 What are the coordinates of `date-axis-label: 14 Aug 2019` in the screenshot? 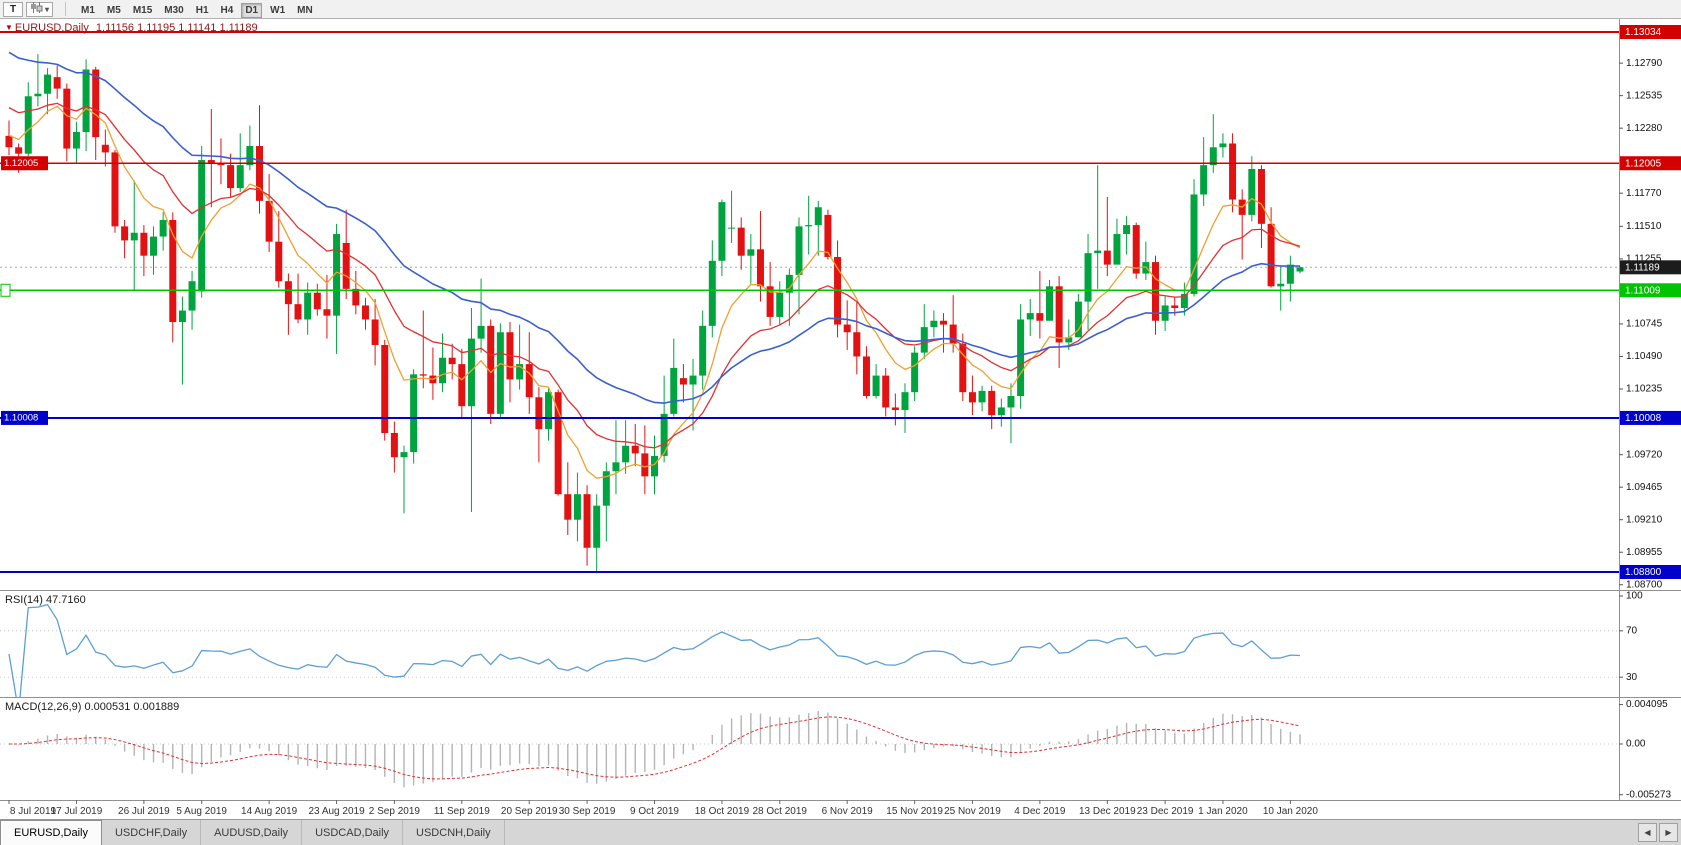 It's located at (269, 811).